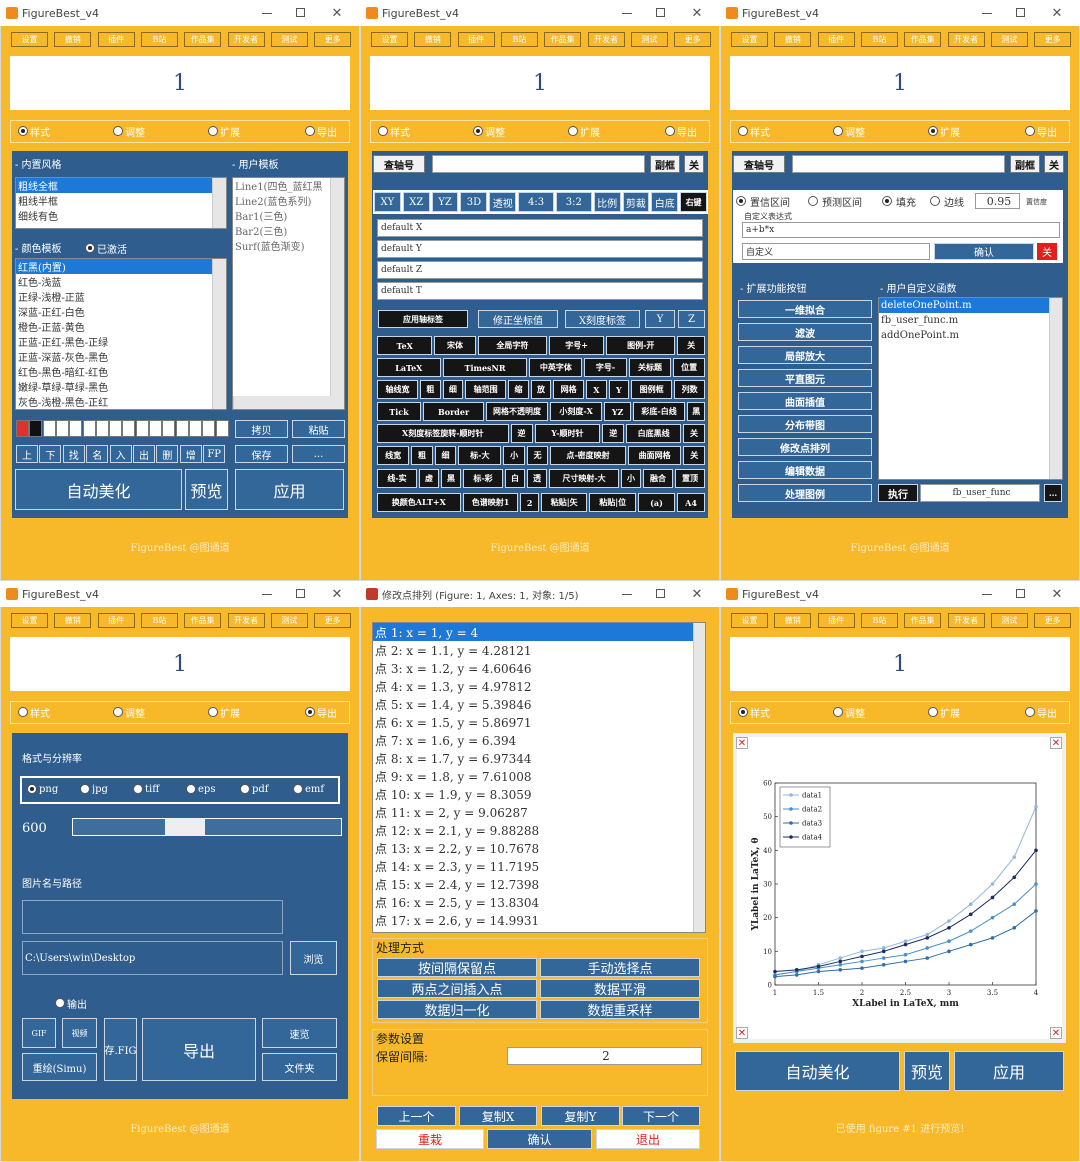 Image resolution: width=1080 pixels, height=1162 pixels. Describe the element at coordinates (654, 455) in the screenshot. I see `button: 曲面网格` at that location.